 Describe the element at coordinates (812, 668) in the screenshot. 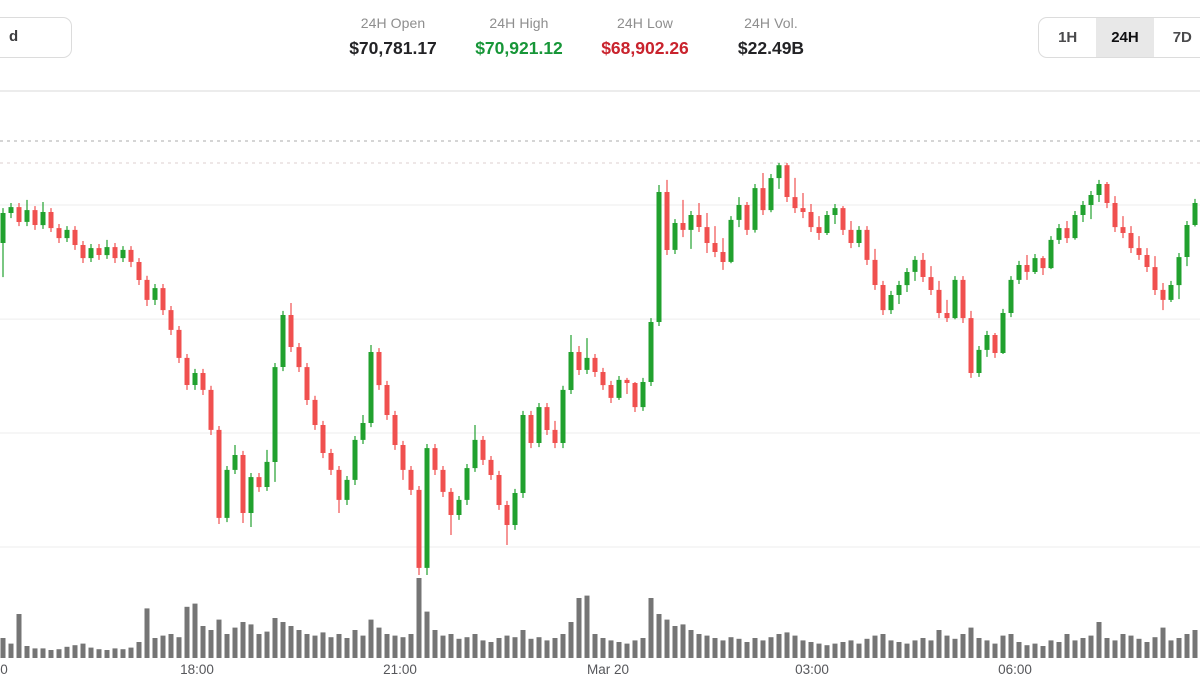

I see `x-axis-label: 03:00` at that location.